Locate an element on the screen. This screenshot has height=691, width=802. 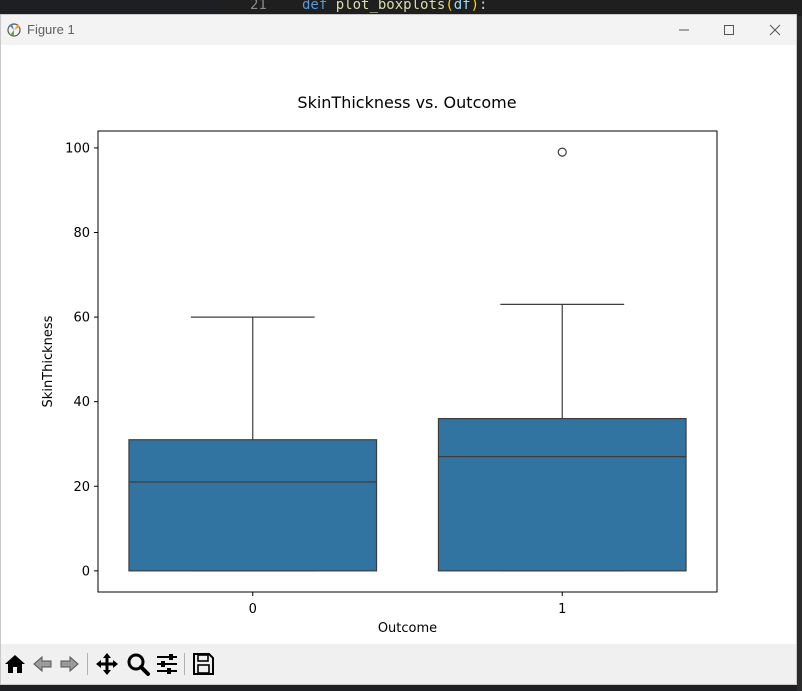
line-number: 21 is located at coordinates (258, 6).